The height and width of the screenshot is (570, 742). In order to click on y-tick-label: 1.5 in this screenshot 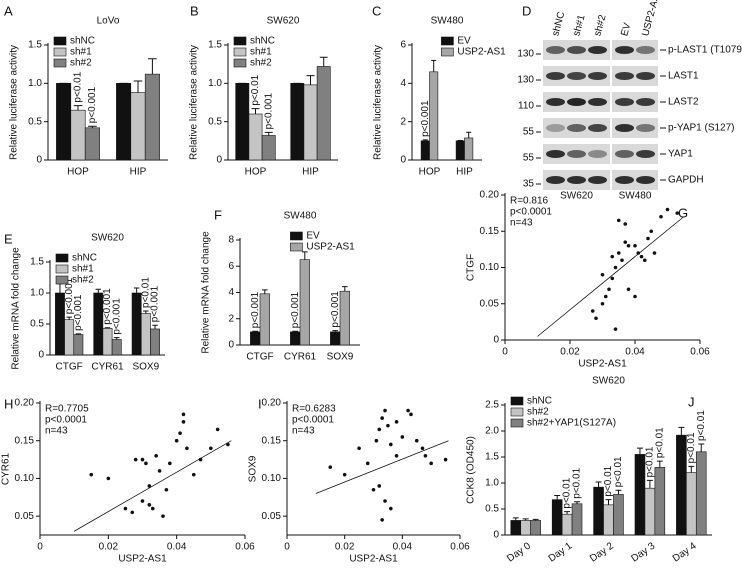, I will do `click(37, 262)`.